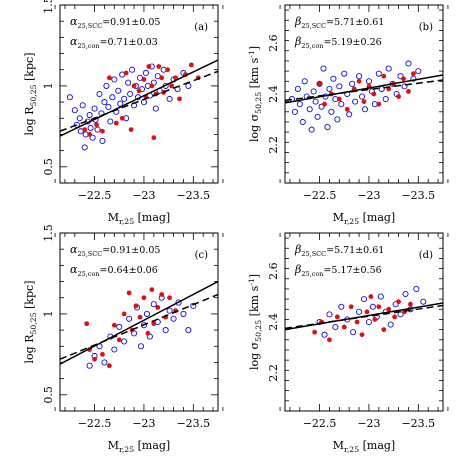 Image resolution: width=458 pixels, height=458 pixels. What do you see at coordinates (48, 7) in the screenshot?
I see `y-tick-label: 1.5` at bounding box center [48, 7].